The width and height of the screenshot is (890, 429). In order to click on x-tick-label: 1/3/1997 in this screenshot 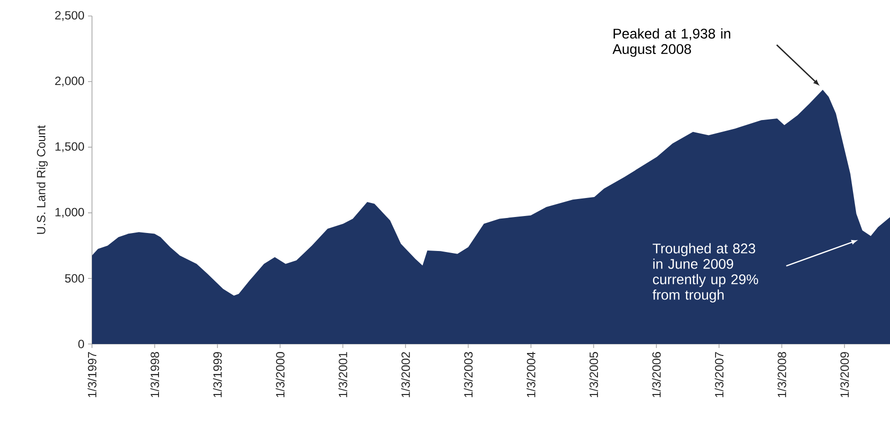, I will do `click(92, 375)`.